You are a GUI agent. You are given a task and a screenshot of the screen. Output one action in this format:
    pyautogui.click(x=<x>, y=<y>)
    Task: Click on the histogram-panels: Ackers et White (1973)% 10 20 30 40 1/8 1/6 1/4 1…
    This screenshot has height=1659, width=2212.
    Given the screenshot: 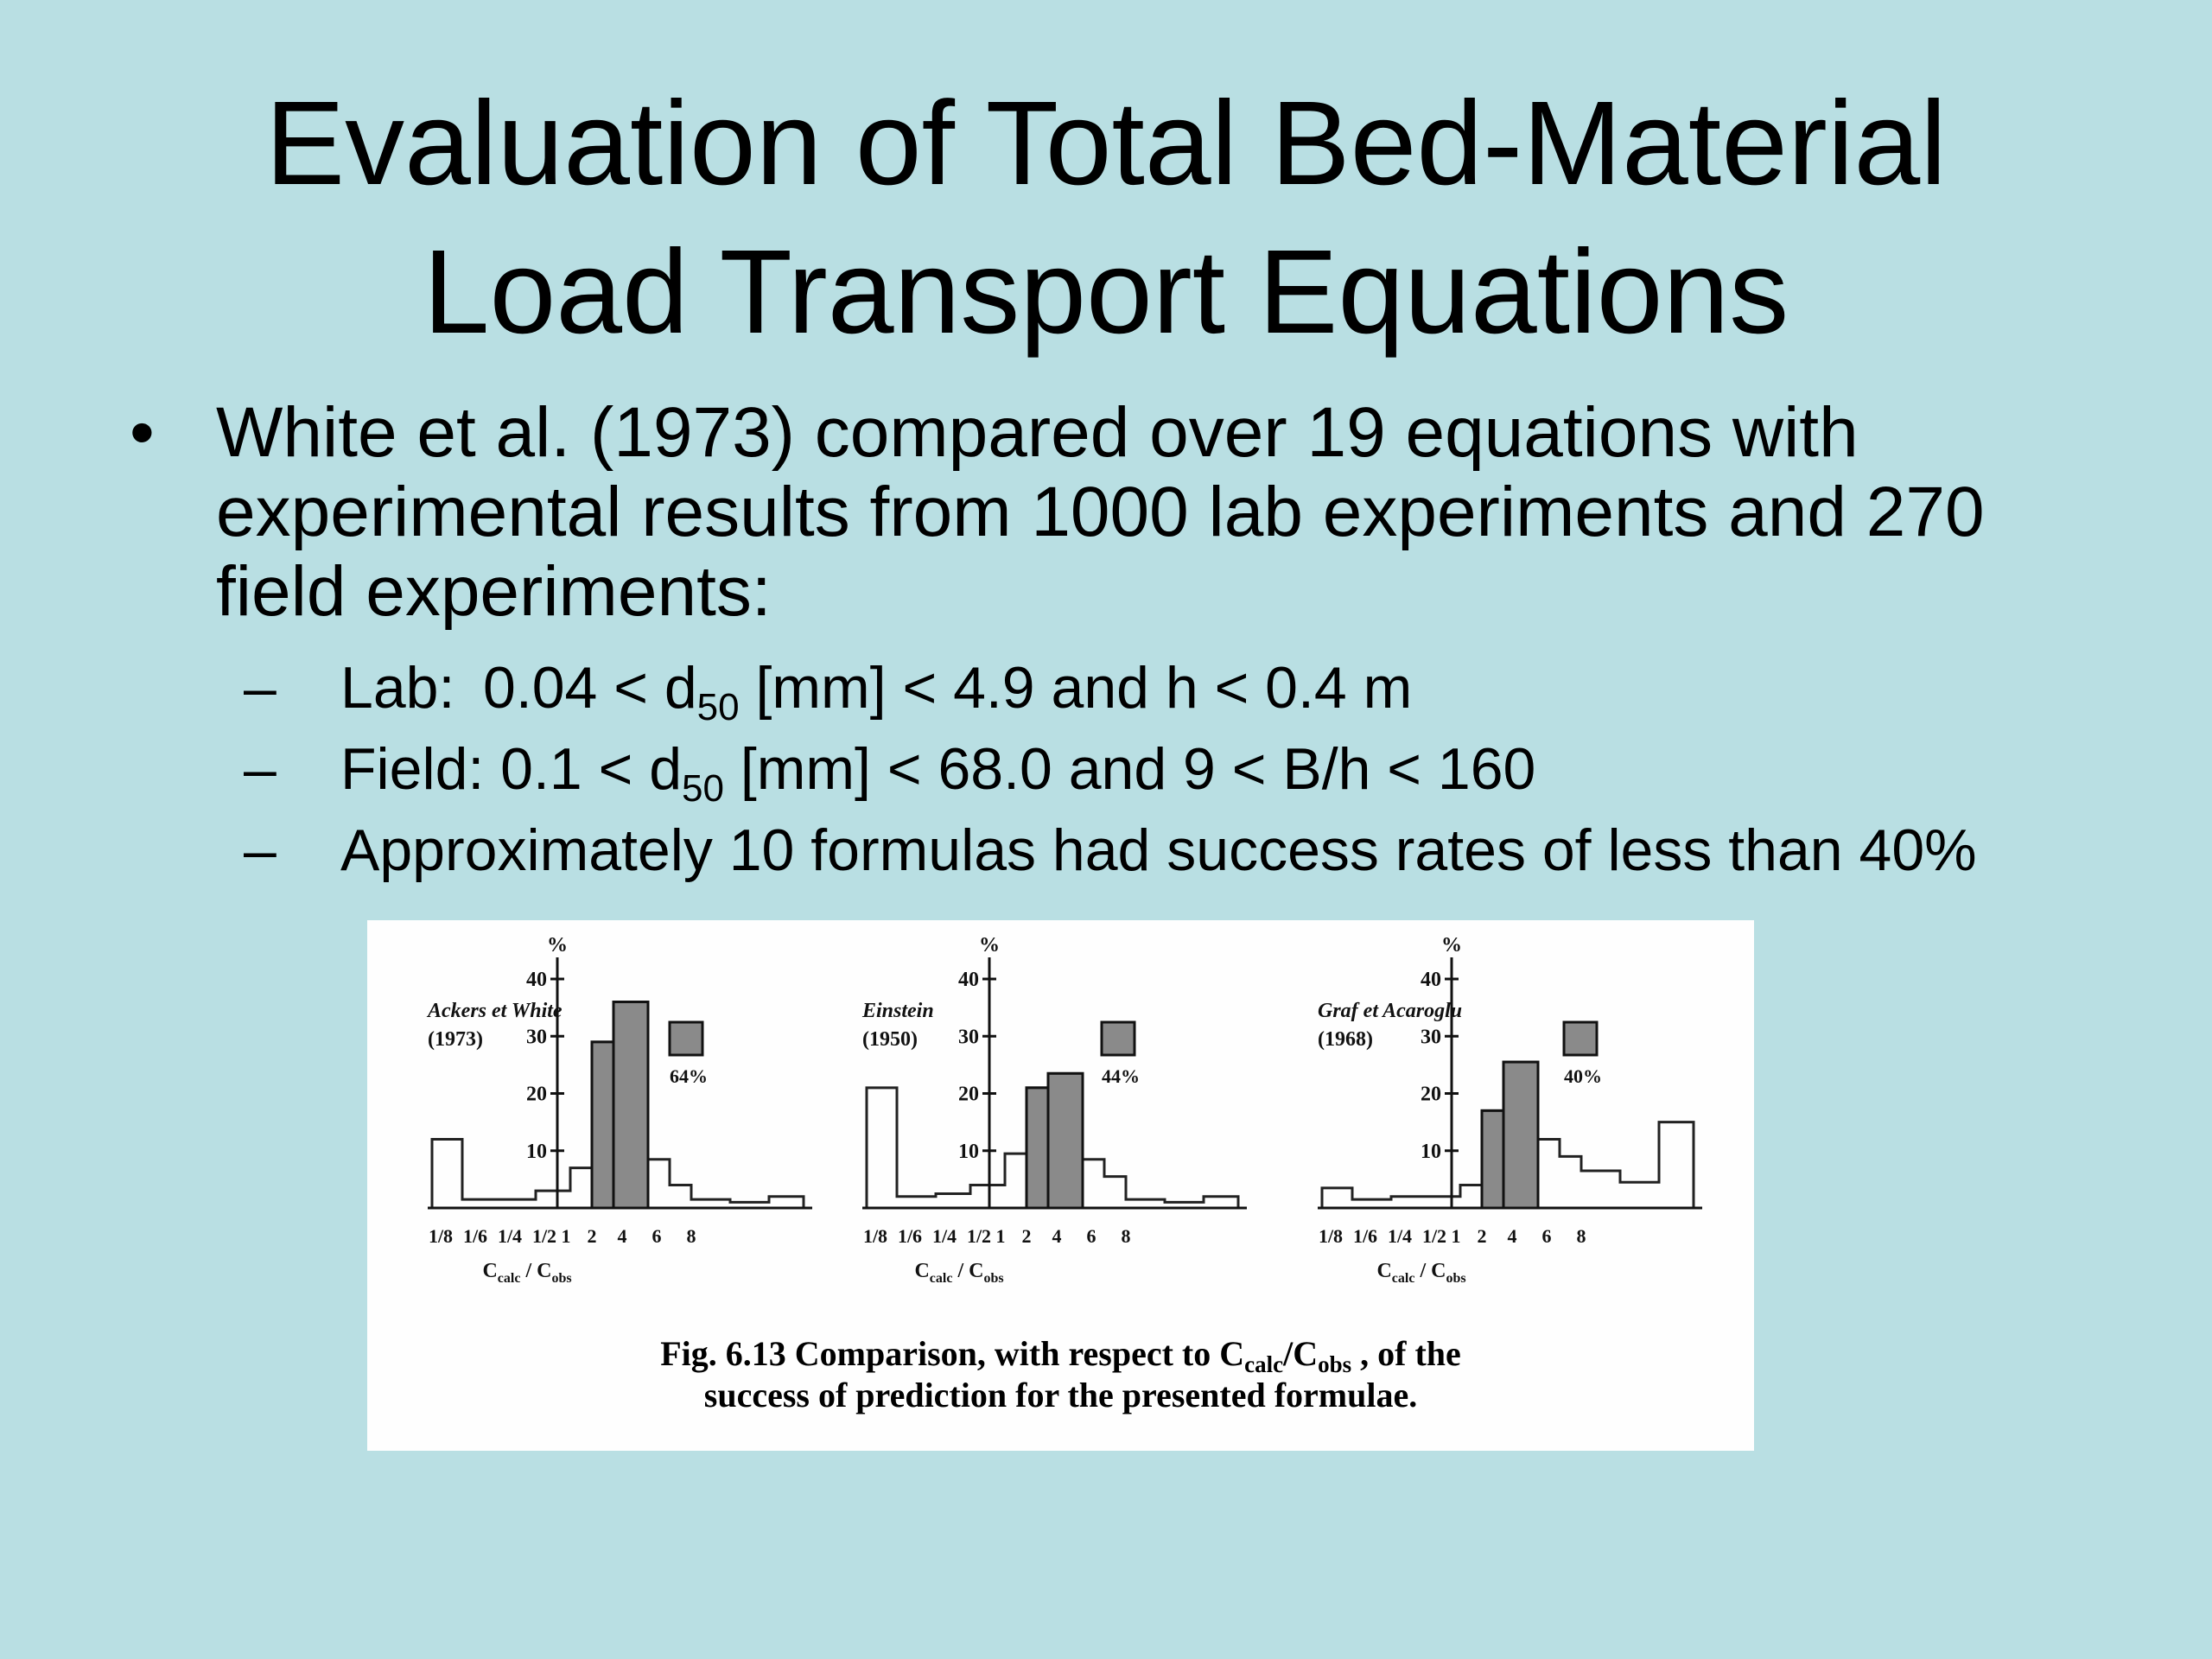 What is the action you would take?
    pyautogui.click(x=1064, y=1110)
    